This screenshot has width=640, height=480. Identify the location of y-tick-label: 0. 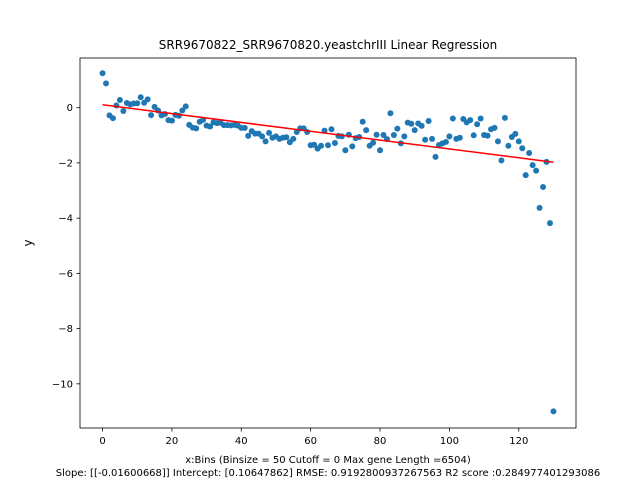
(70, 108).